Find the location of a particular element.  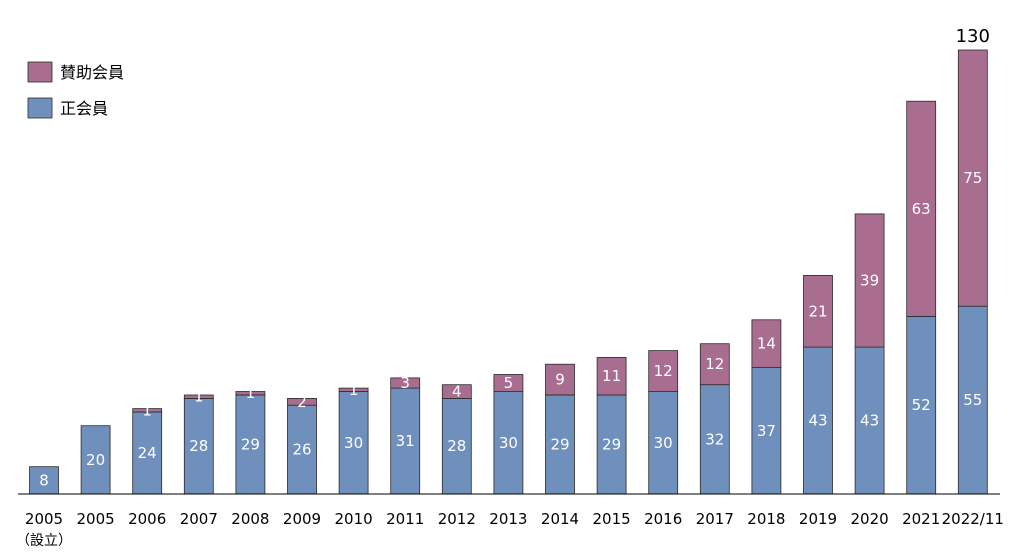

data-label-supporting-2: 1 is located at coordinates (147, 410).